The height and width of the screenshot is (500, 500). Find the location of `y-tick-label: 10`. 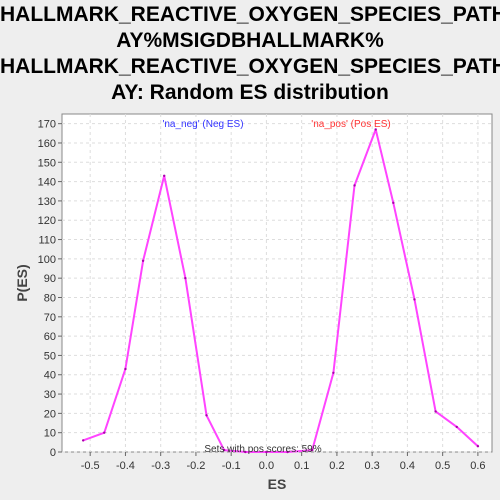

y-tick-label: 10 is located at coordinates (50, 434).